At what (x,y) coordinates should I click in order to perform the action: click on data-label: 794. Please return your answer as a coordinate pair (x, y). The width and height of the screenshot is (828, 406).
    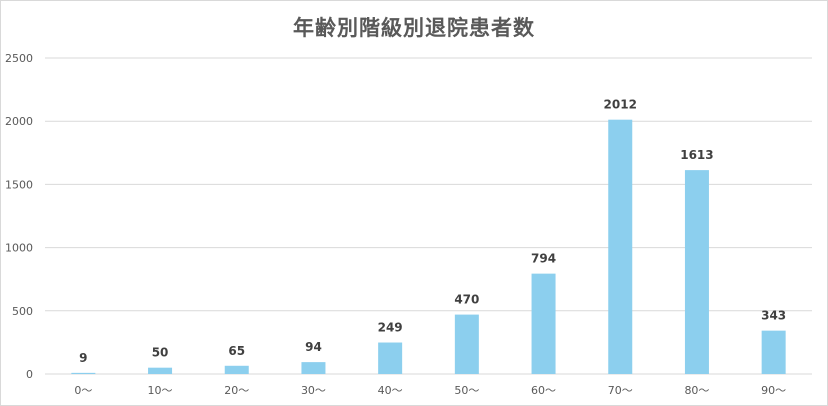
    Looking at the image, I should click on (543, 259).